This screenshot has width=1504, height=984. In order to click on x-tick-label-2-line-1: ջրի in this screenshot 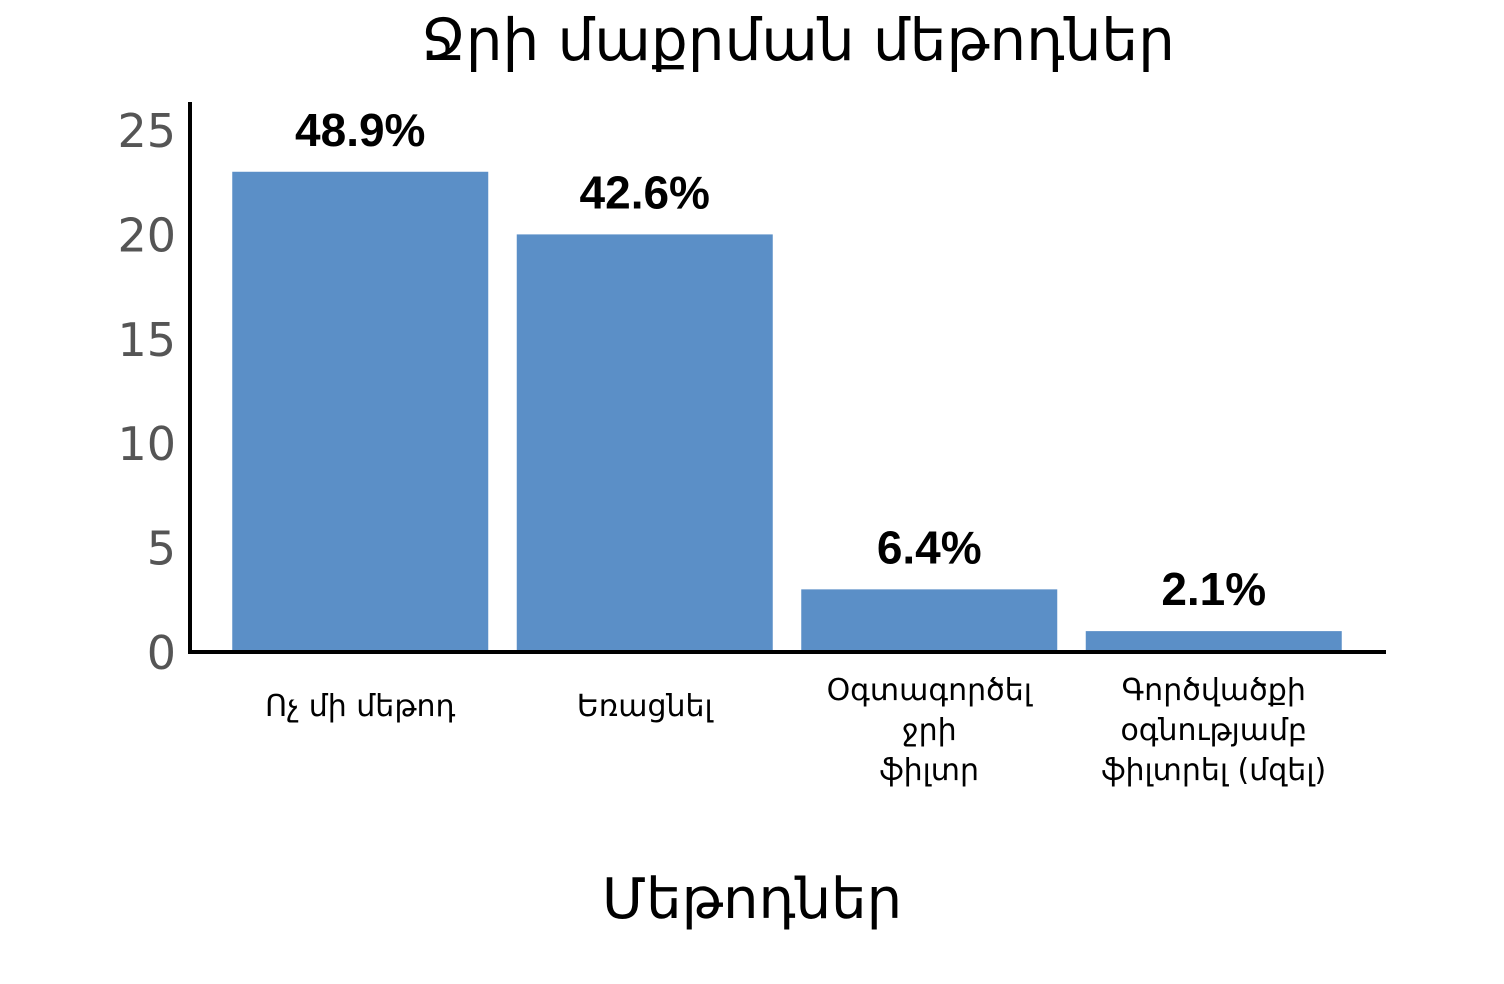, I will do `click(929, 730)`.